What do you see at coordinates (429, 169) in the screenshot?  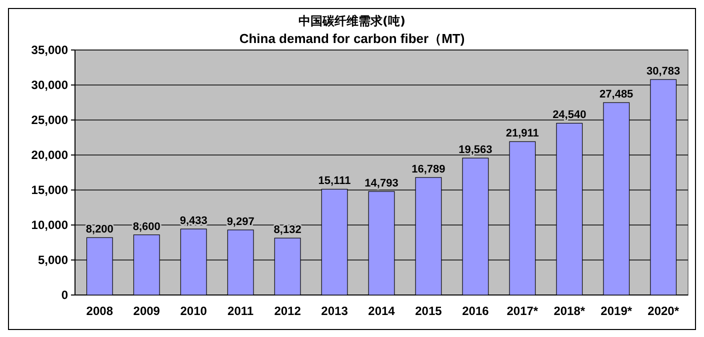 I see `data-label: 16,789` at bounding box center [429, 169].